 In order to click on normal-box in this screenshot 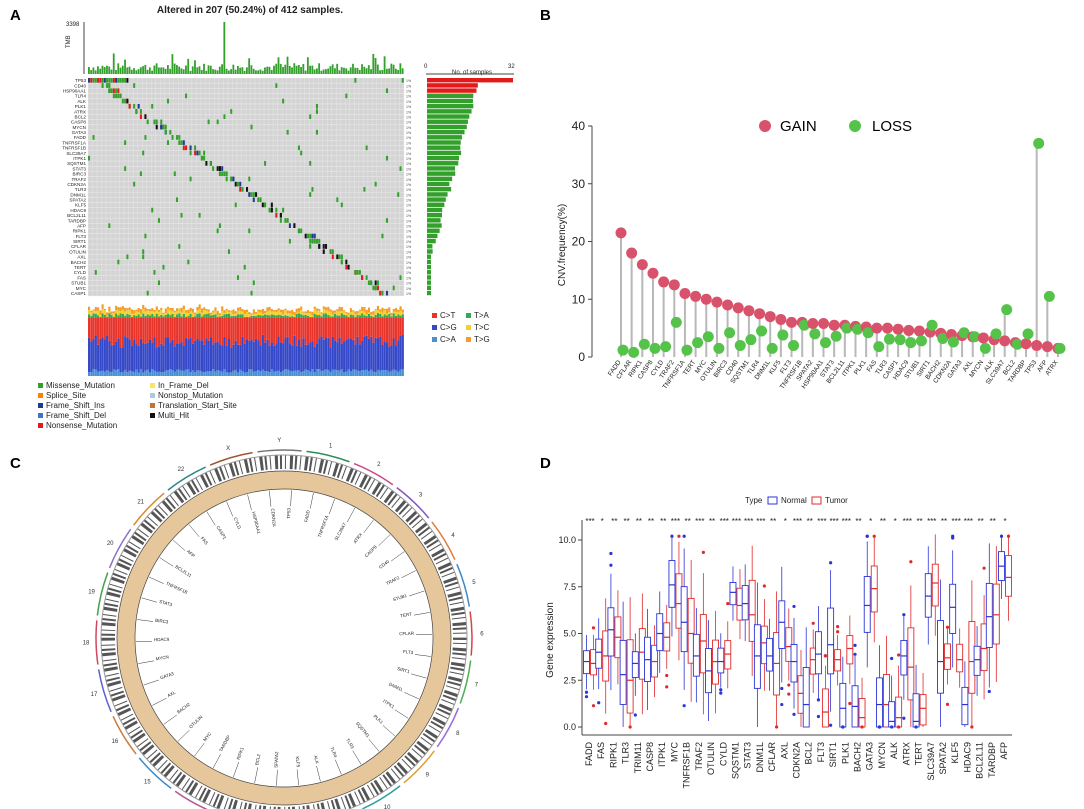, I will do `click(745, 603)`.